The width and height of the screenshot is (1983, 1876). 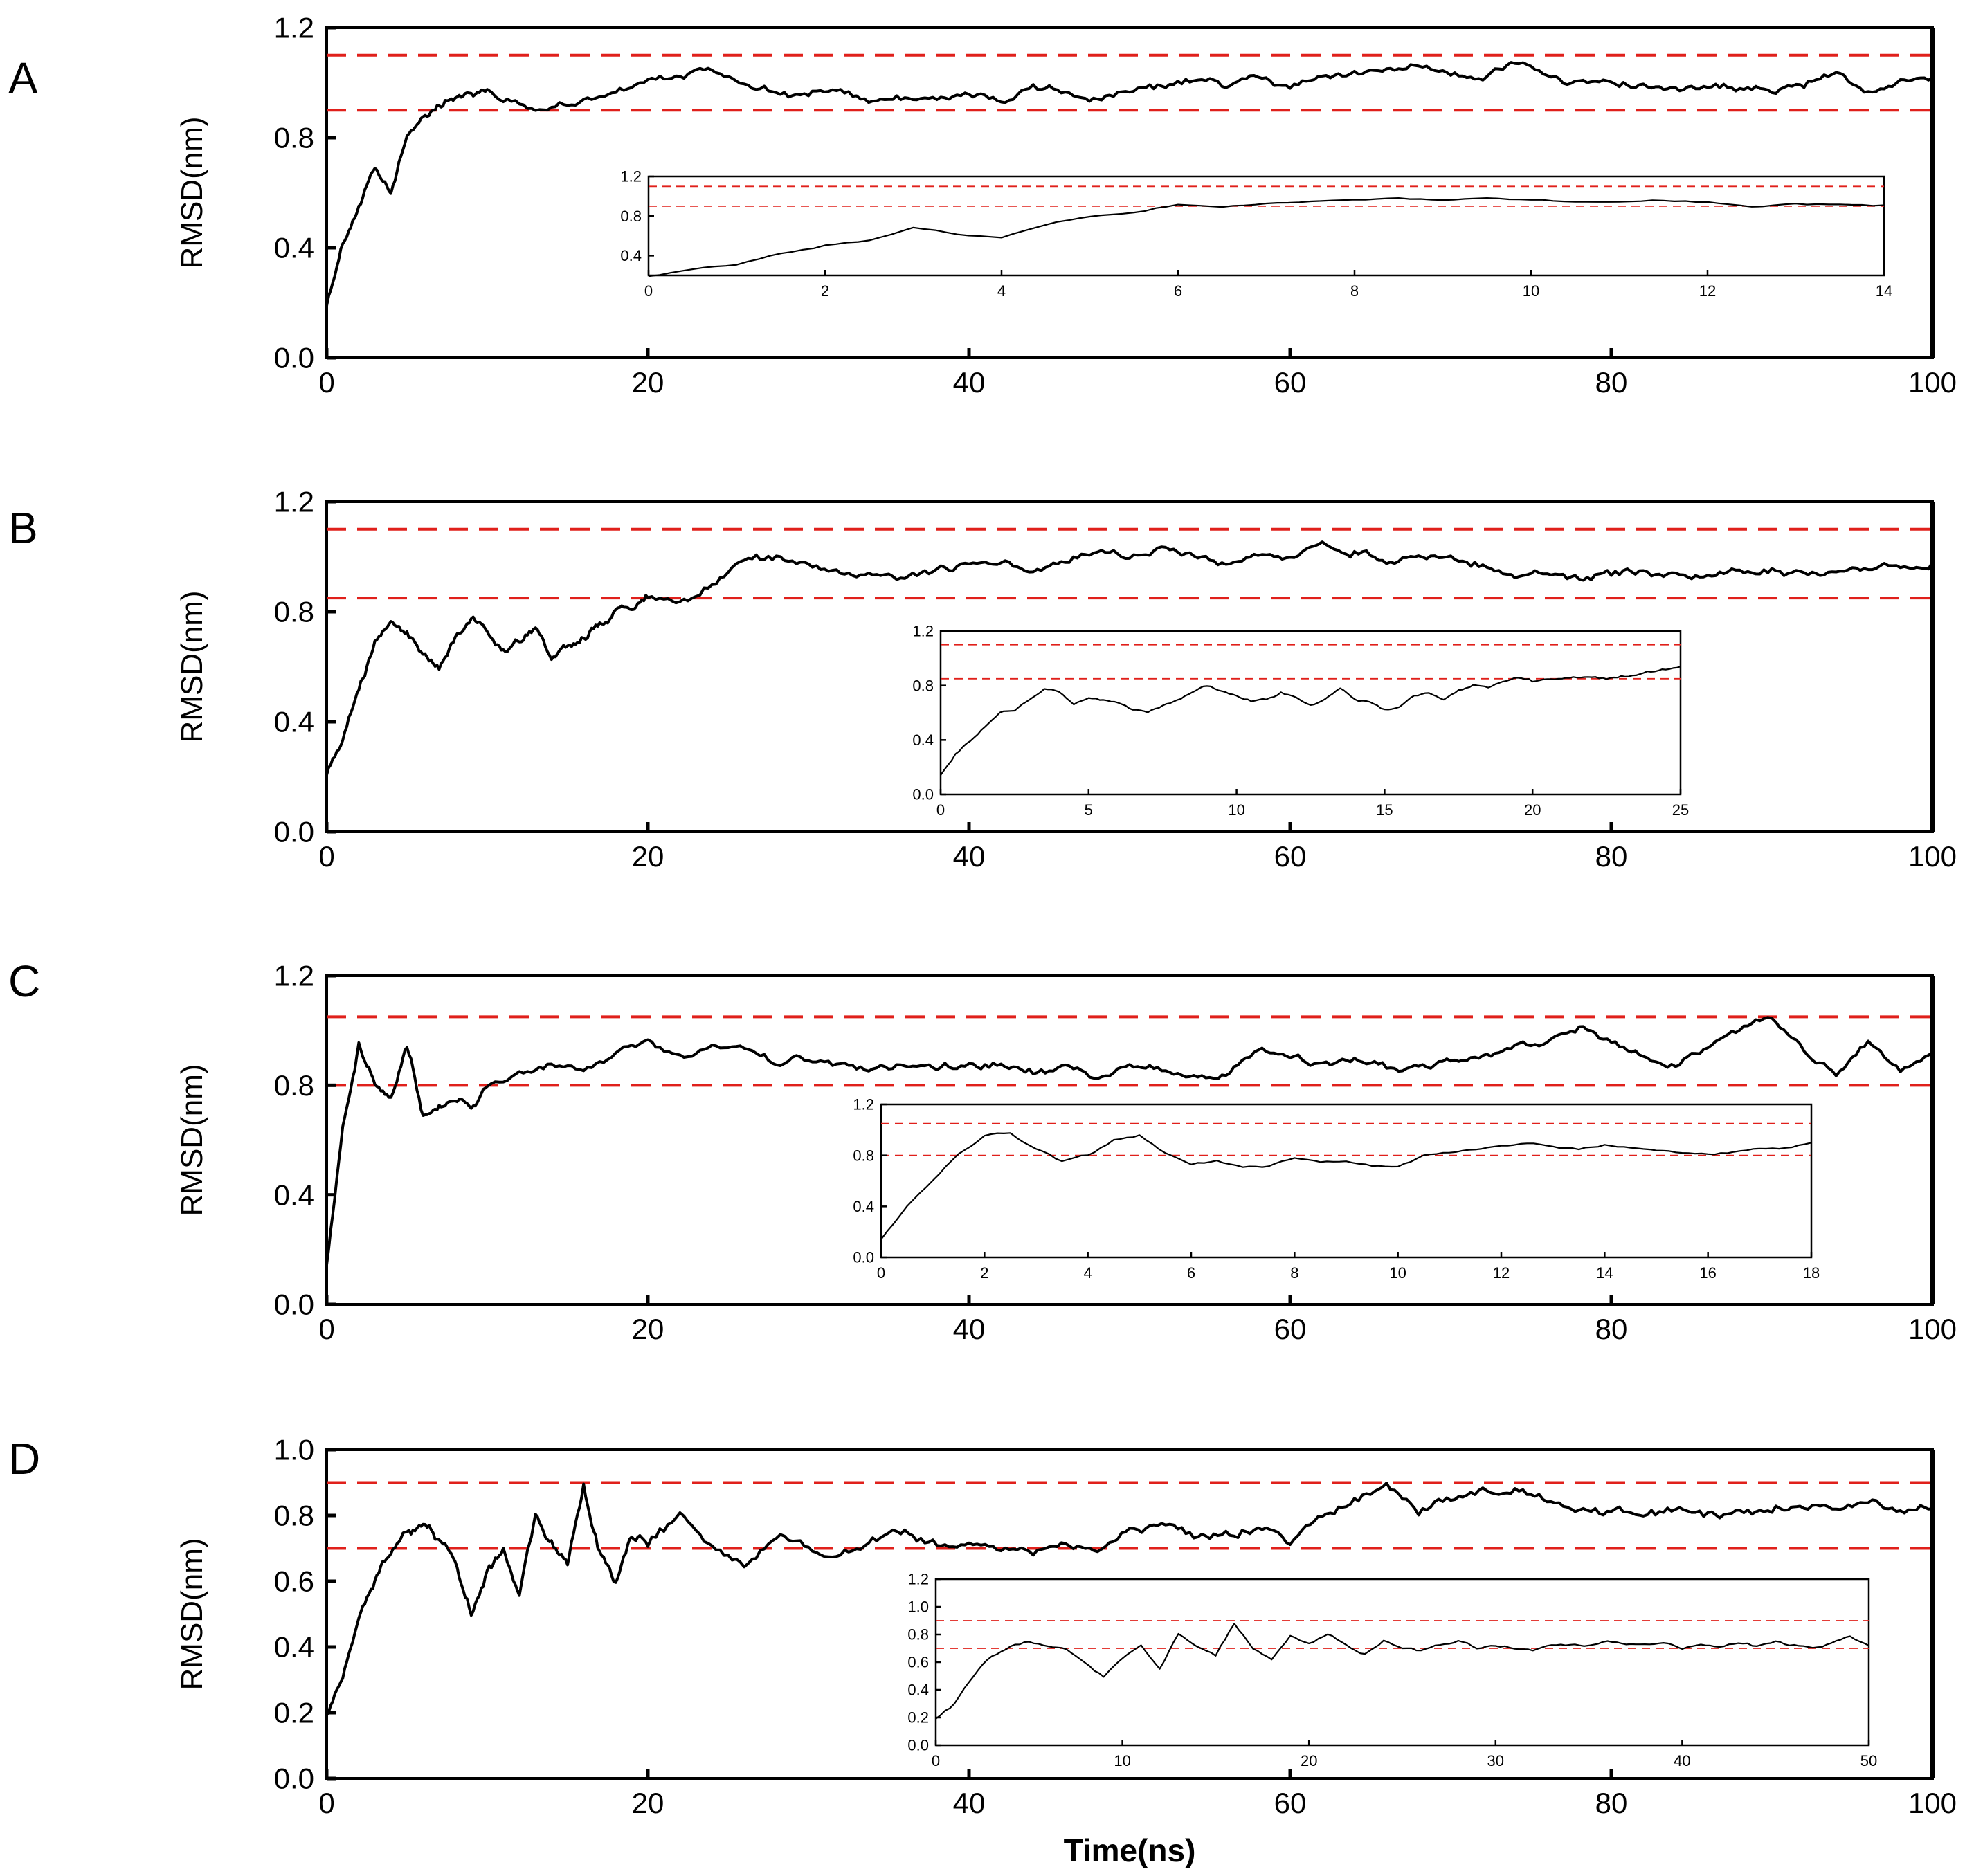 I want to click on panel-c-ytick-label-3: 1.2, so click(x=294, y=976).